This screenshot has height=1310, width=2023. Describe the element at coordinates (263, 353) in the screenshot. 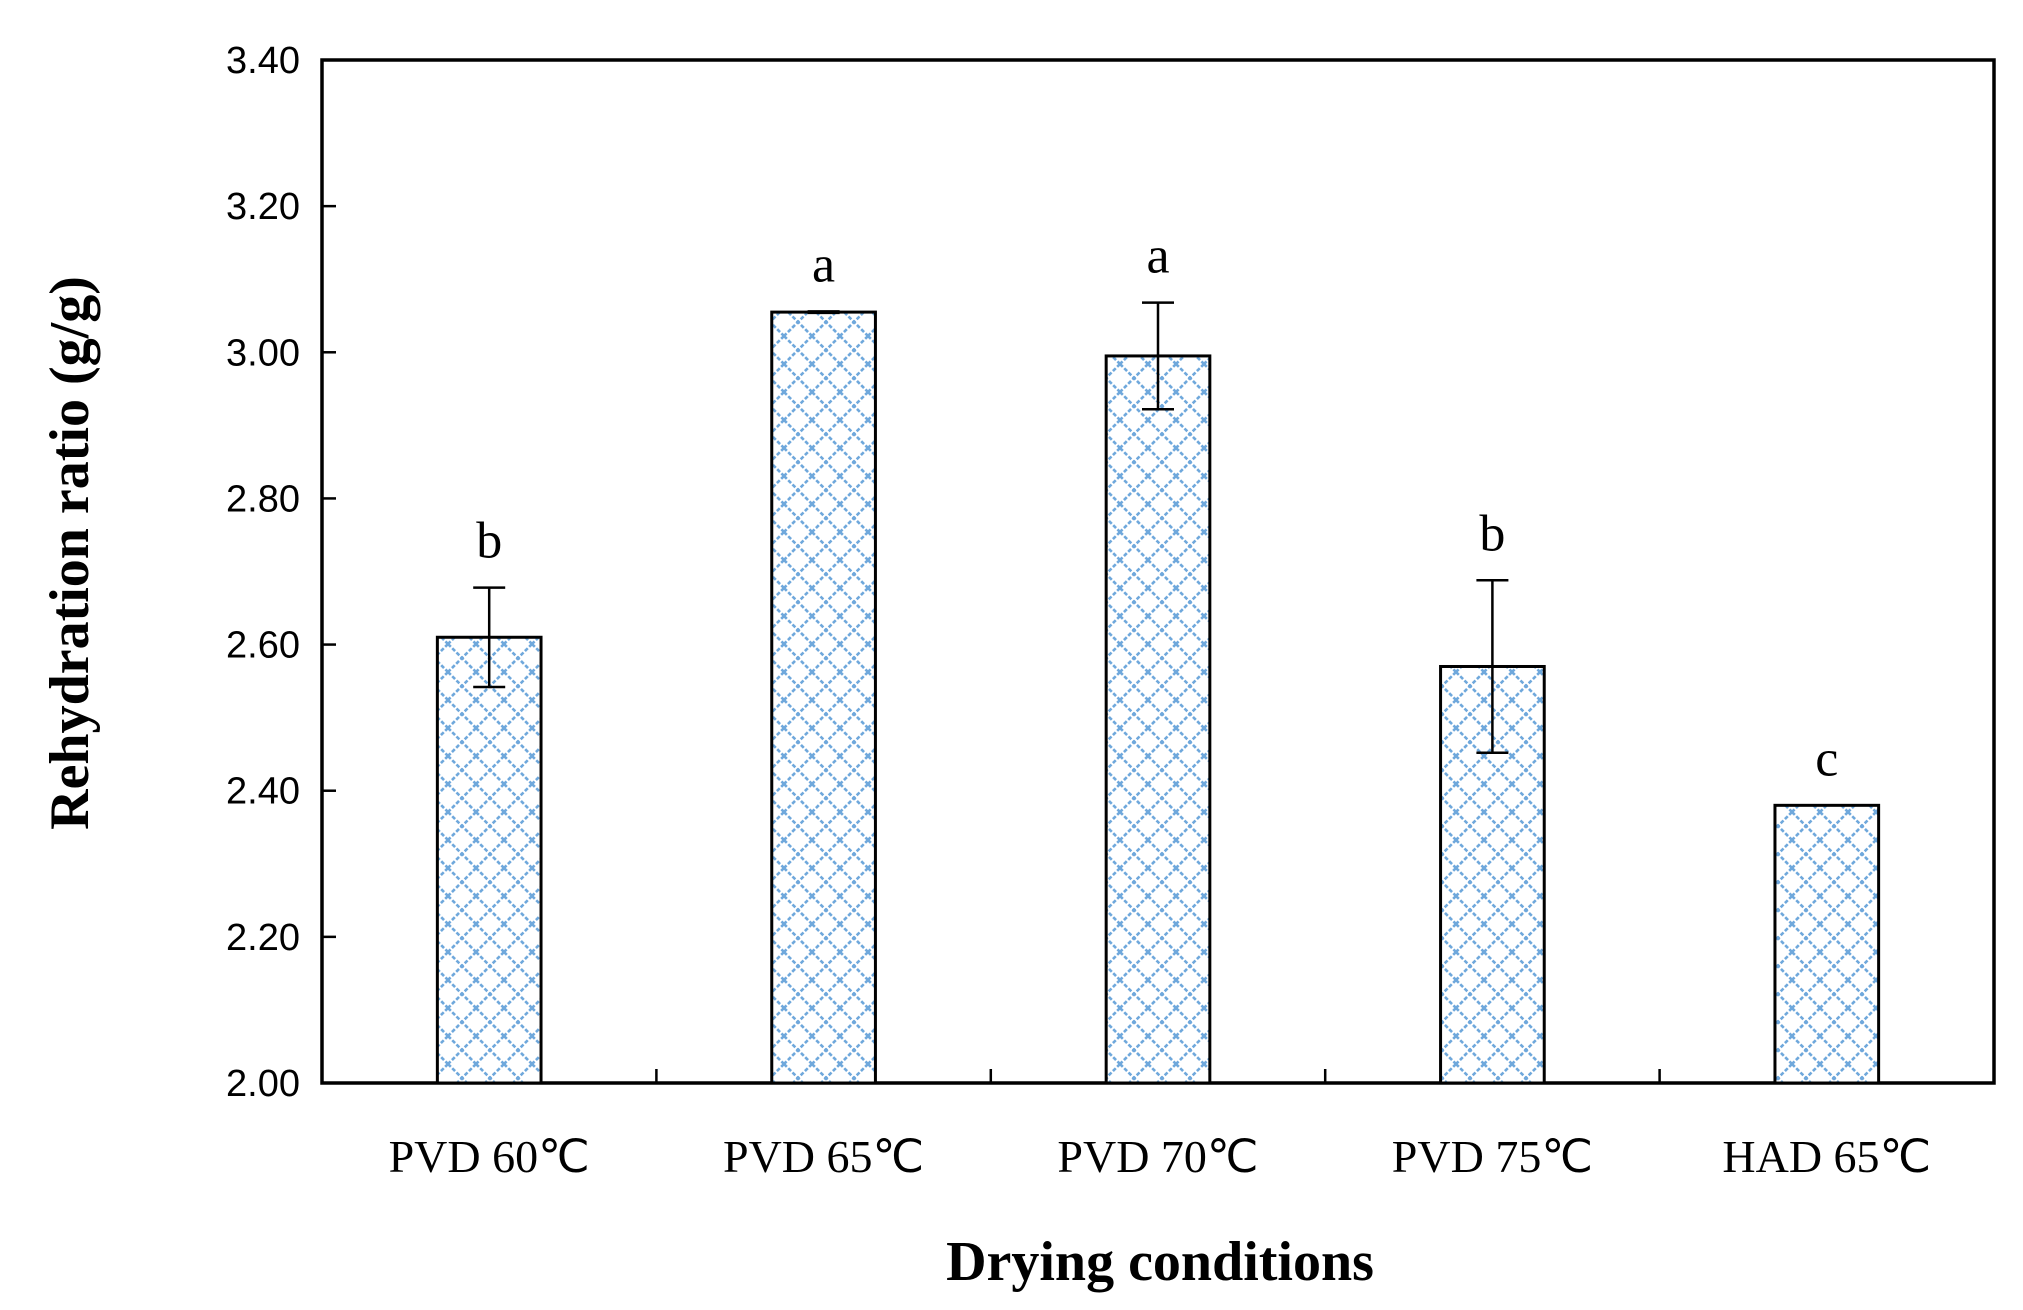

I see `y-tick-label: 3.00` at that location.